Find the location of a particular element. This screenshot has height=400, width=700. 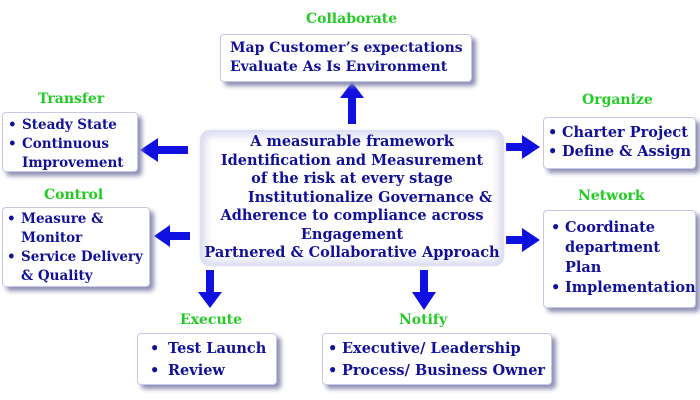

execute-title: Execute is located at coordinates (211, 320).